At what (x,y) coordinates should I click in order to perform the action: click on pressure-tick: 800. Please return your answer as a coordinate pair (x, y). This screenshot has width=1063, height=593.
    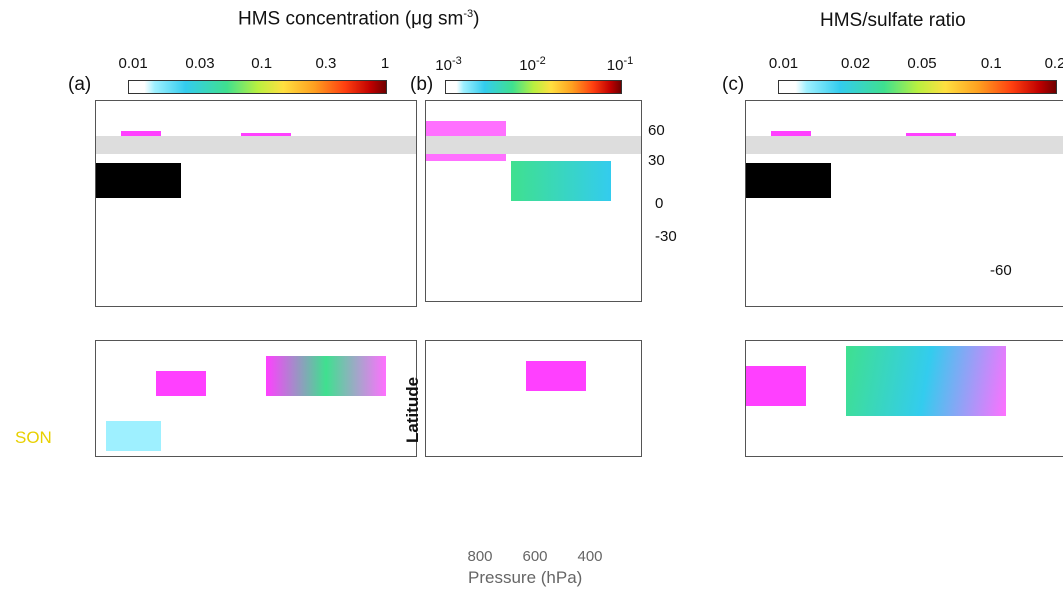
    Looking at the image, I should click on (480, 556).